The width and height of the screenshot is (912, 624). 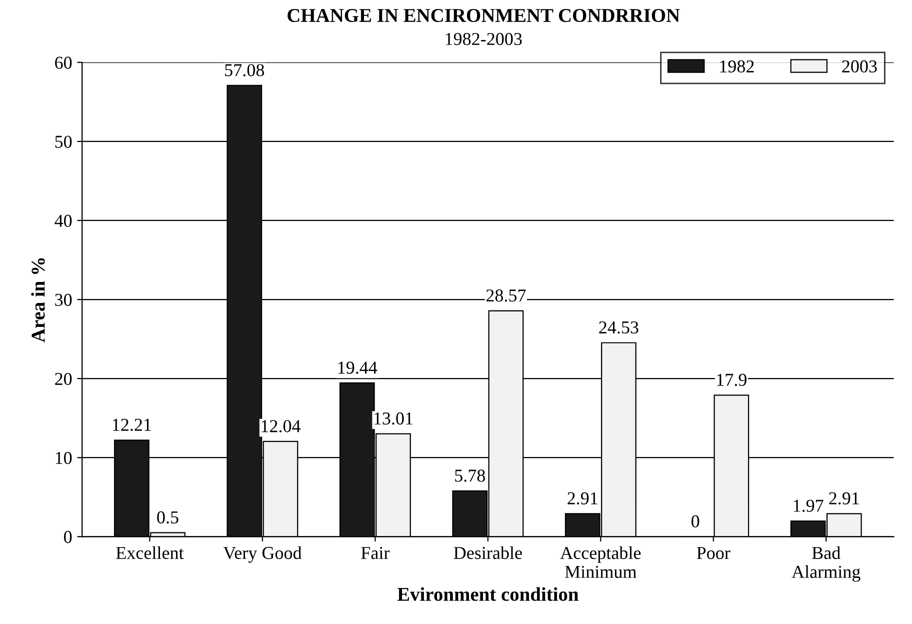 I want to click on data-label: 24.53, so click(x=618, y=327).